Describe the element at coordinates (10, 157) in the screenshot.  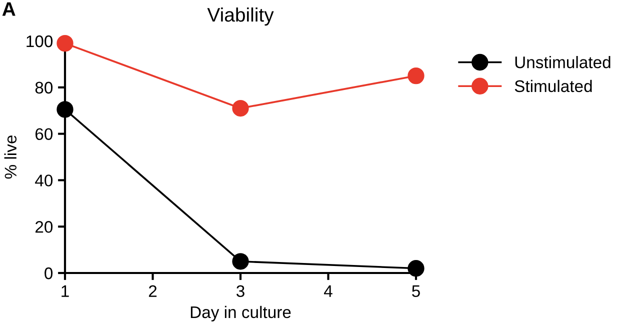
I see `y-axis-title: % live` at that location.